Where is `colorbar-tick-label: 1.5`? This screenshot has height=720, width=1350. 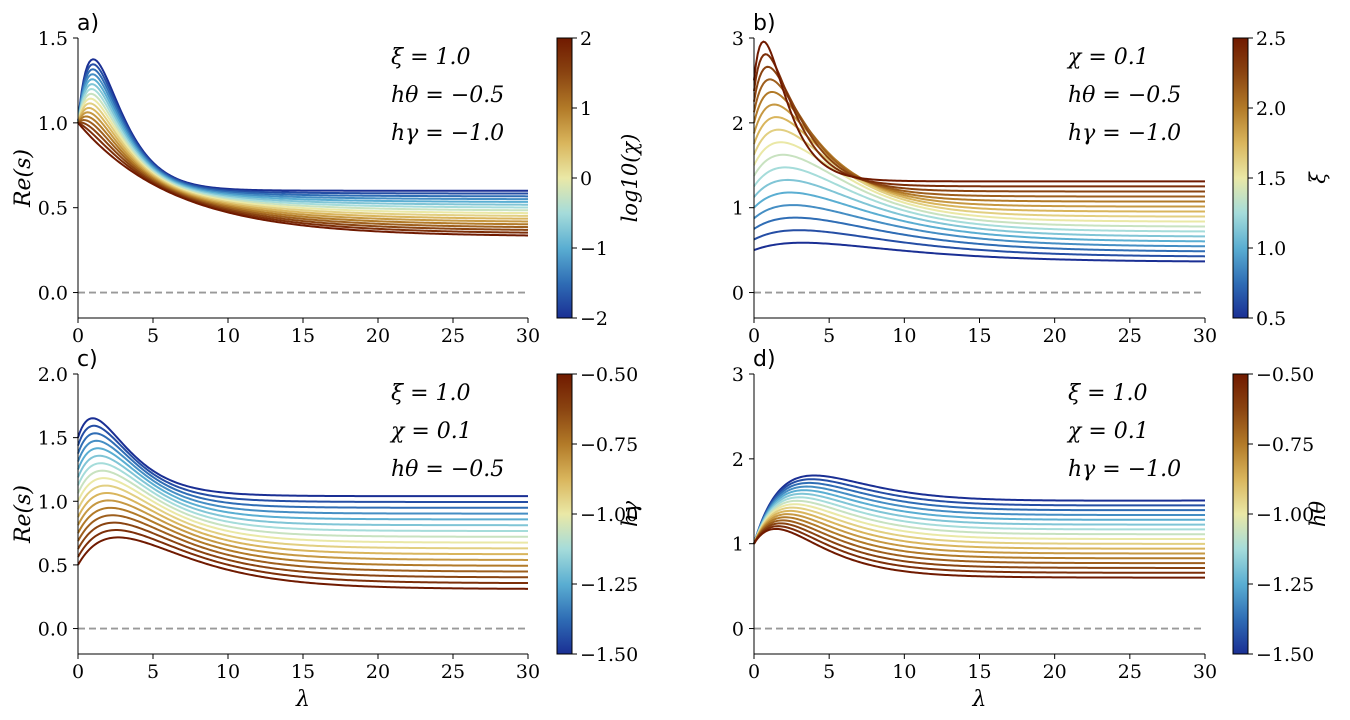 colorbar-tick-label: 1.5 is located at coordinates (1271, 179).